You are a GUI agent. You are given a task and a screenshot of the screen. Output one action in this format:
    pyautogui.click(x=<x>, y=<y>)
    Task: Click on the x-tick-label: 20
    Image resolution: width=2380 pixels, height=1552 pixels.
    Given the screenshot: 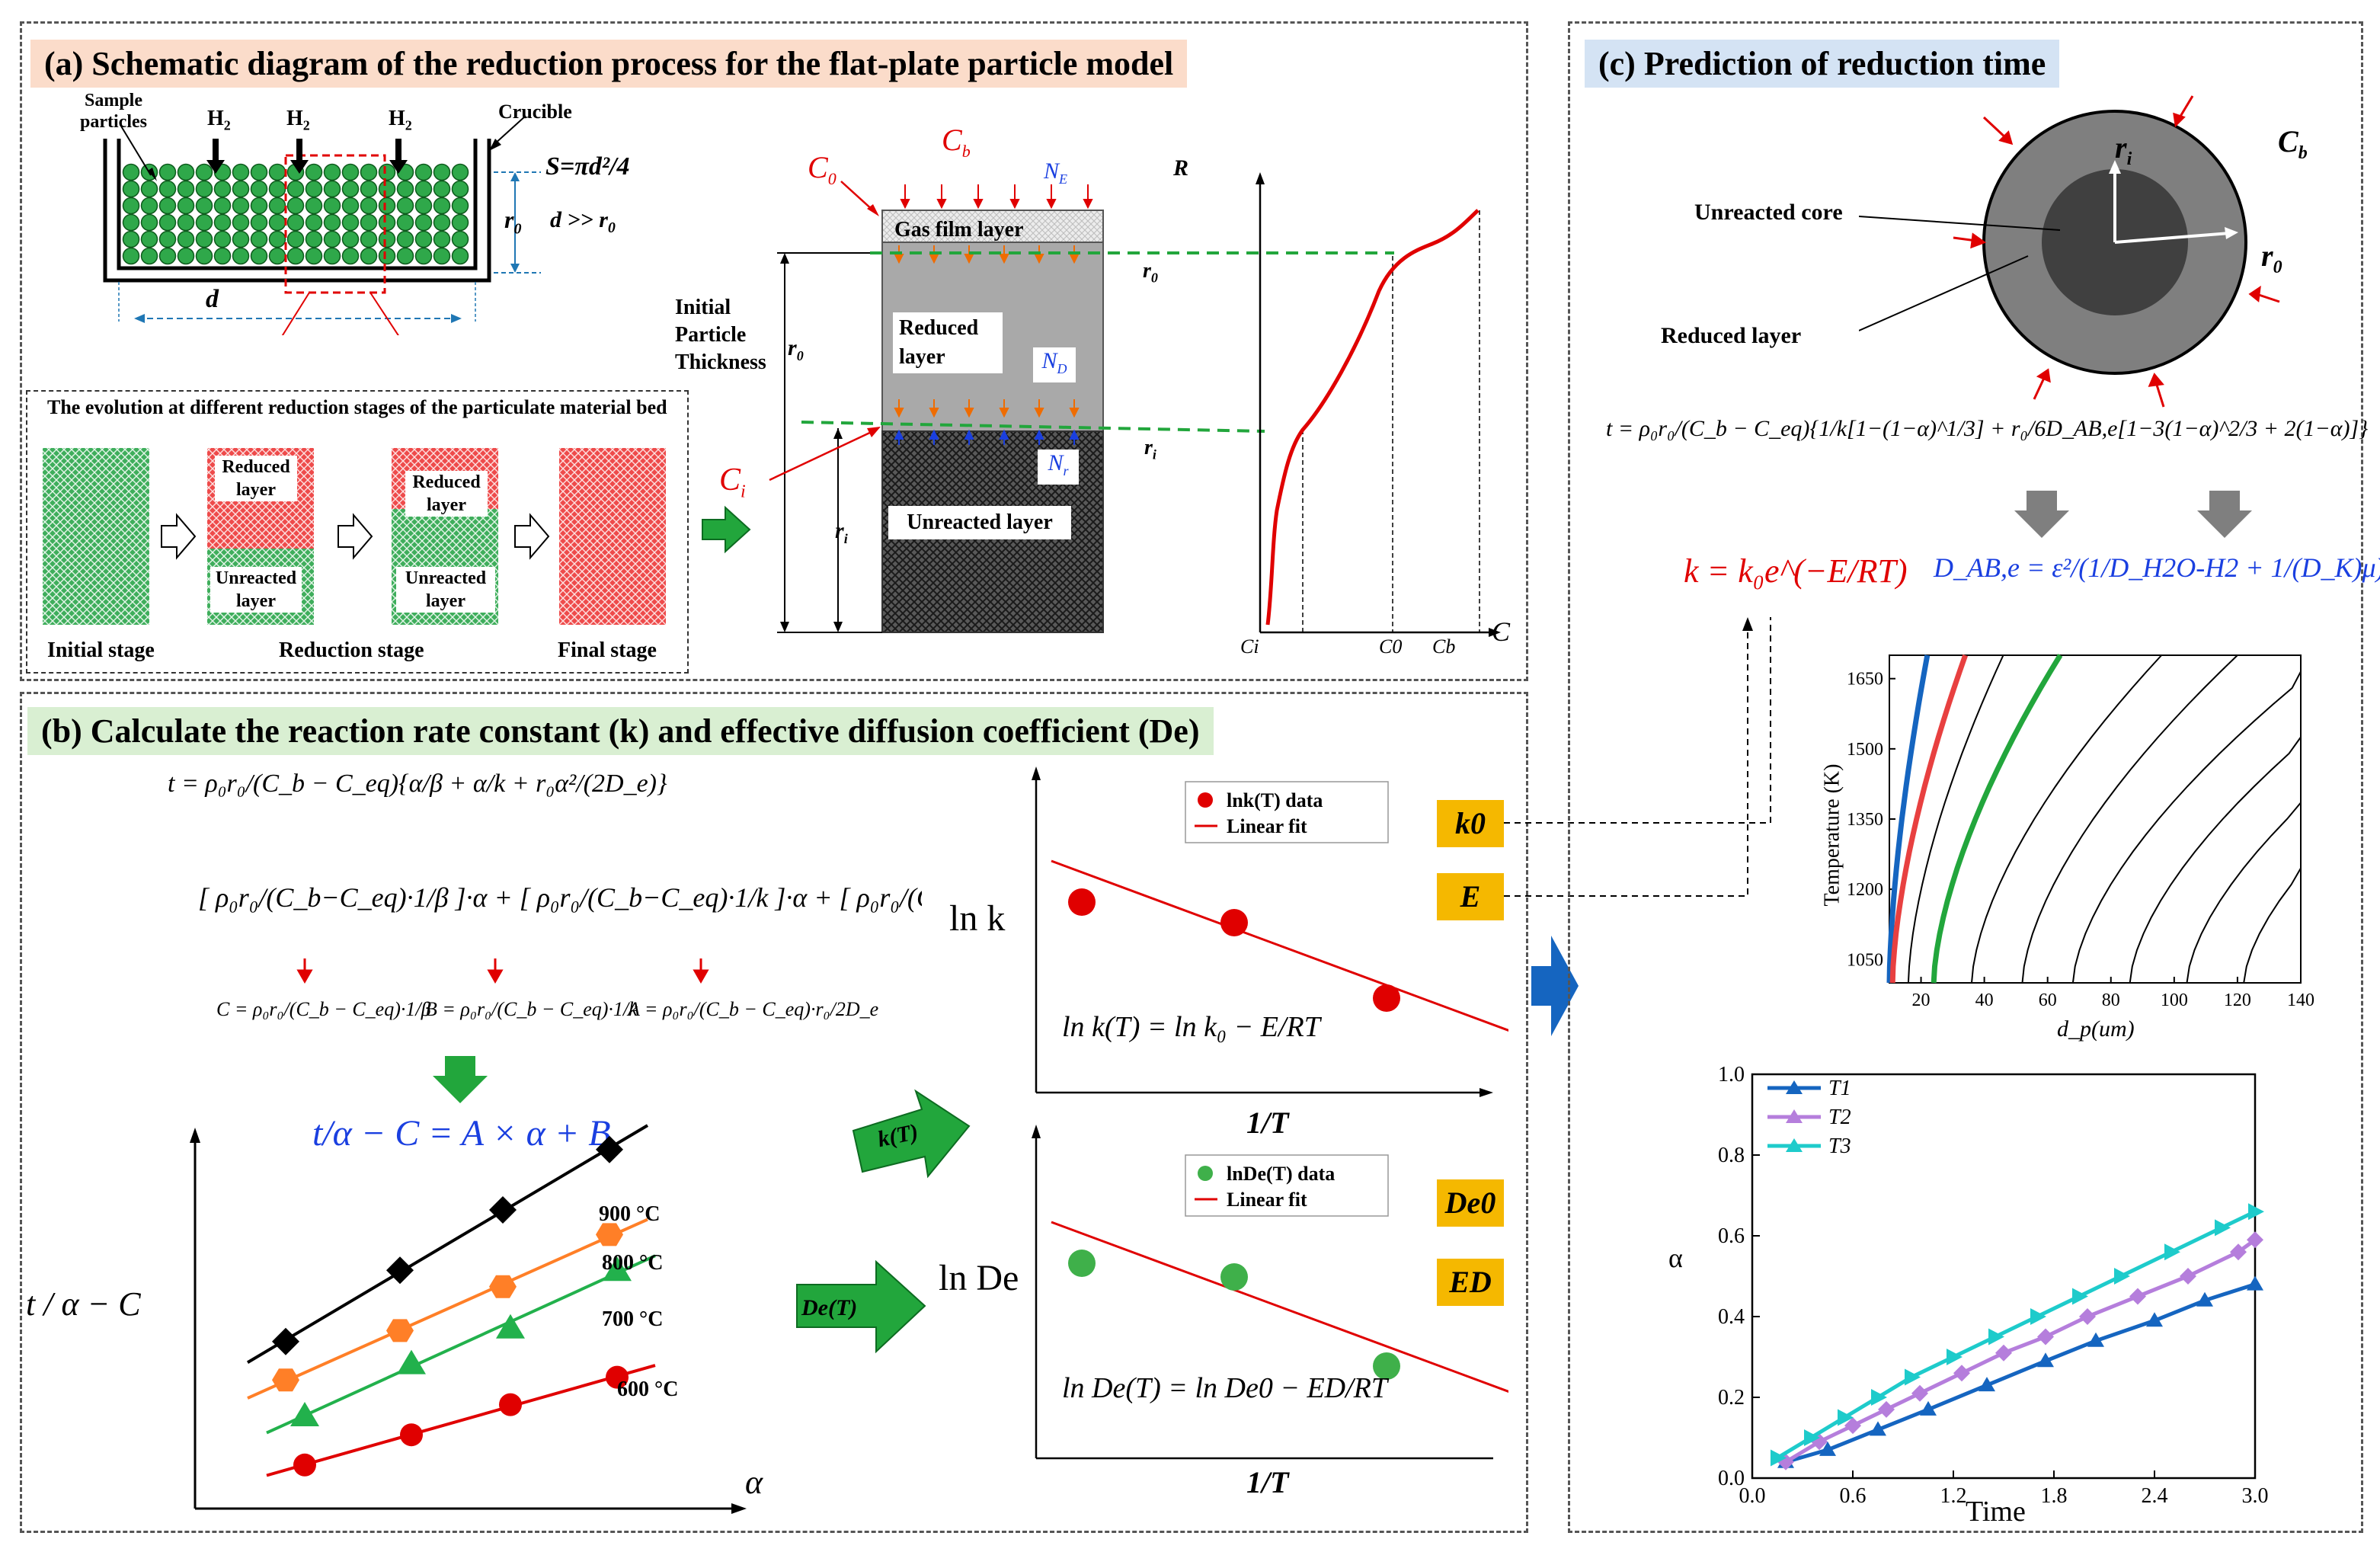 What is the action you would take?
    pyautogui.click(x=1921, y=1000)
    